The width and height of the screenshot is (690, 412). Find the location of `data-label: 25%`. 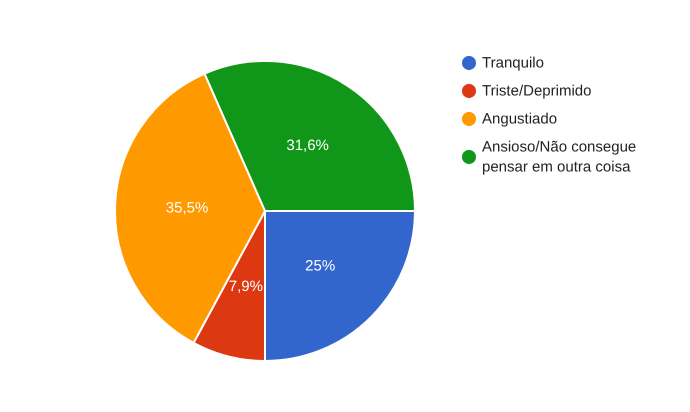

data-label: 25% is located at coordinates (320, 266).